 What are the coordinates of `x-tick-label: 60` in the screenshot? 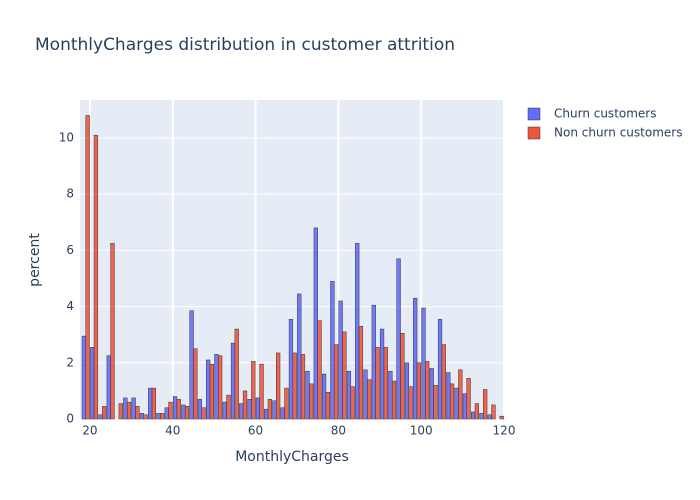 It's located at (255, 431).